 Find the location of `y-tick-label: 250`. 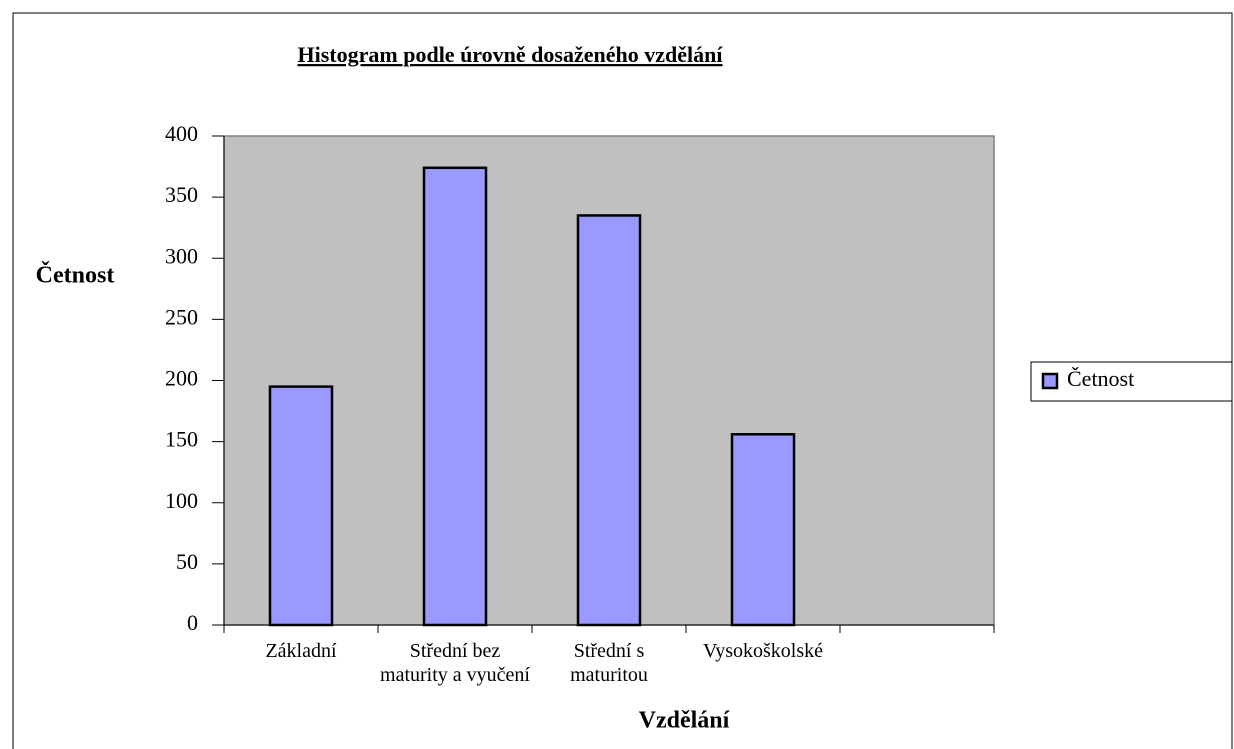

y-tick-label: 250 is located at coordinates (181, 316).